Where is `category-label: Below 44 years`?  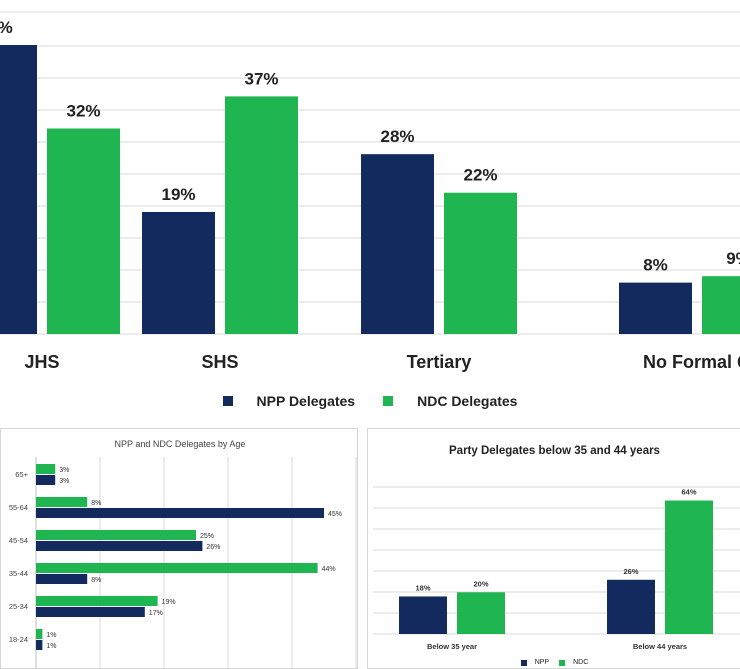 category-label: Below 44 years is located at coordinates (660, 646).